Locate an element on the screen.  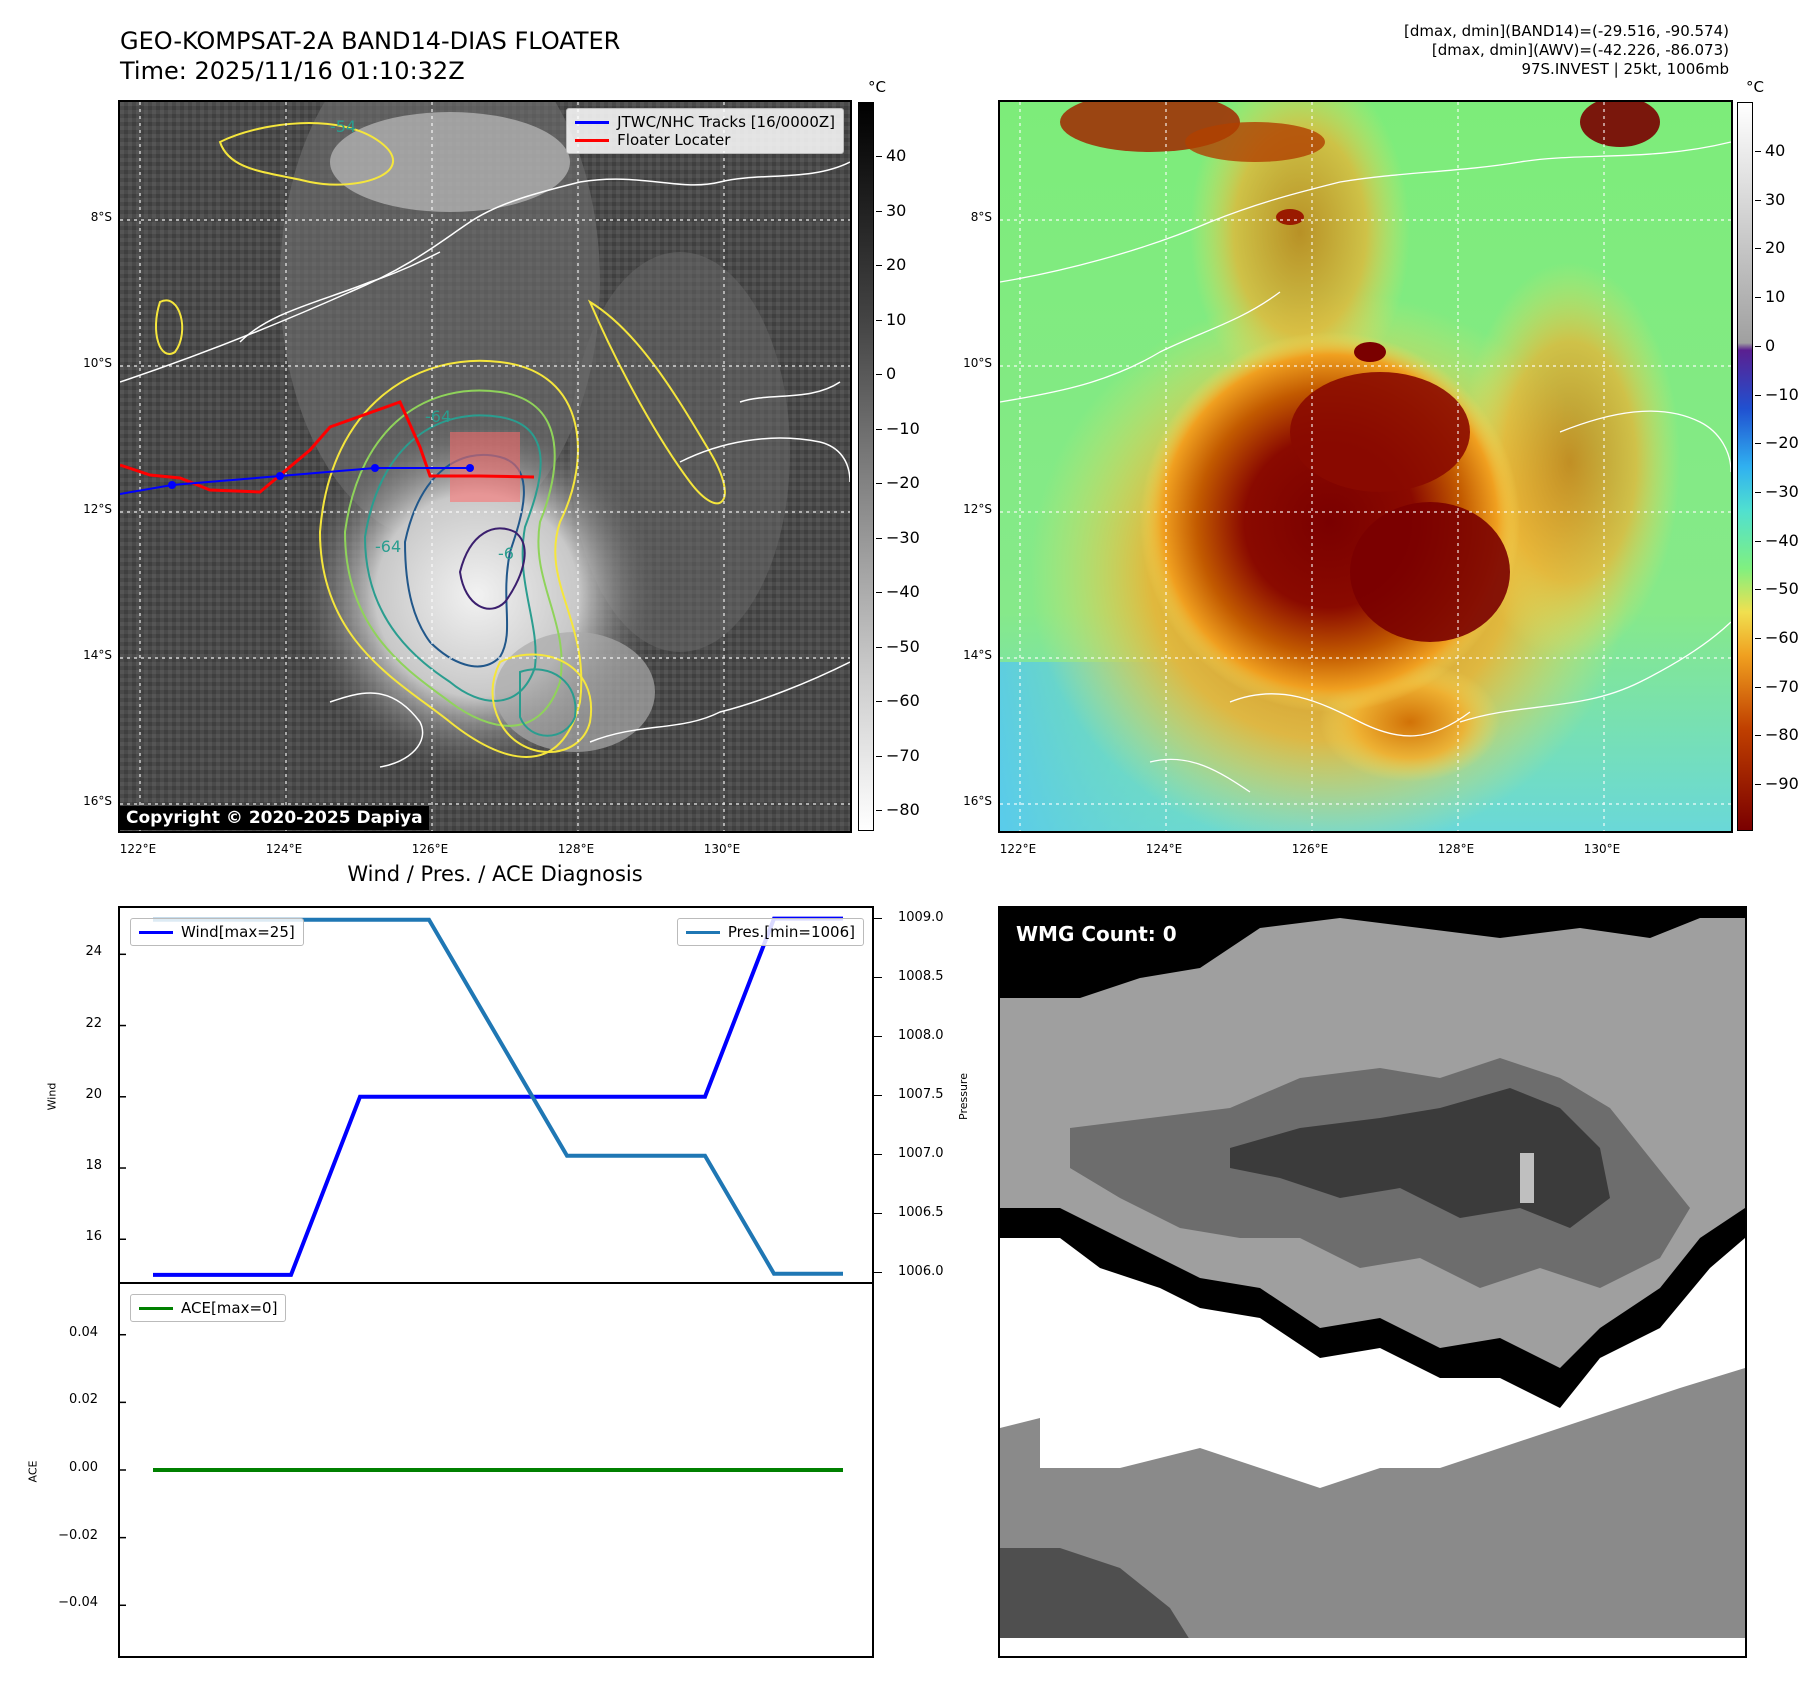
colorbar-right-tick: −30 is located at coordinates (1777, 491).